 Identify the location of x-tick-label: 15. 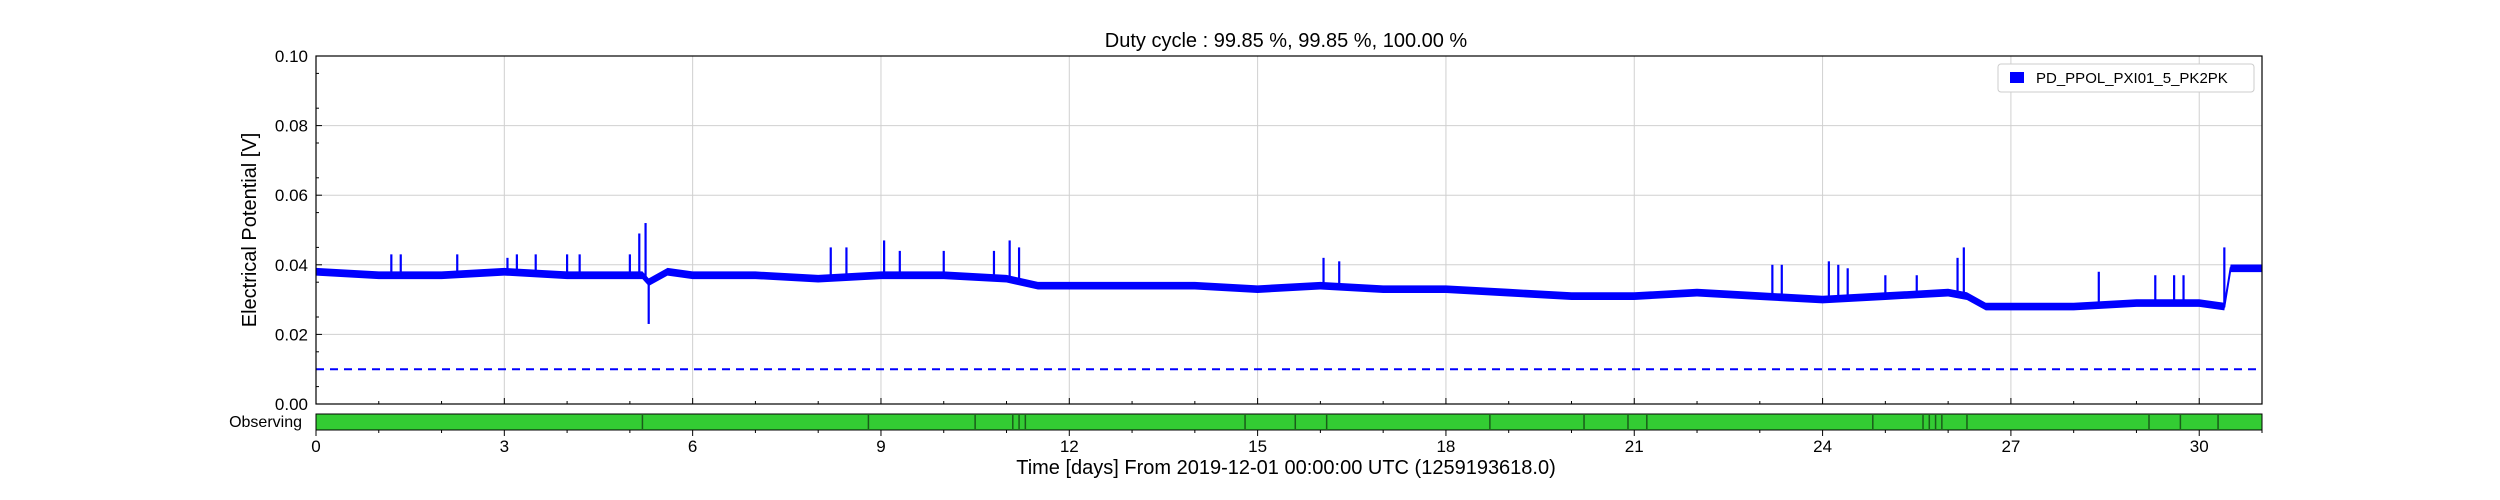
(1257, 446).